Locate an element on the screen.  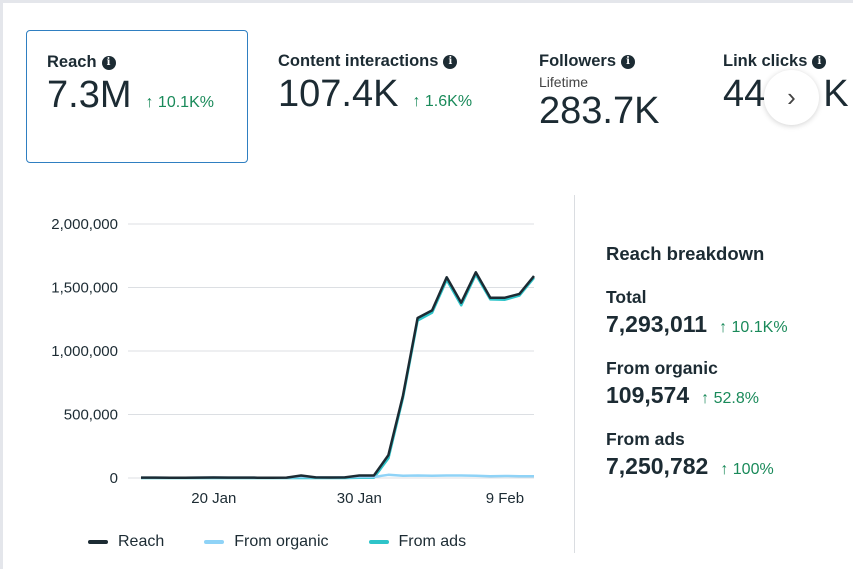
y-tick-label: 1,000,000 is located at coordinates (84, 351).